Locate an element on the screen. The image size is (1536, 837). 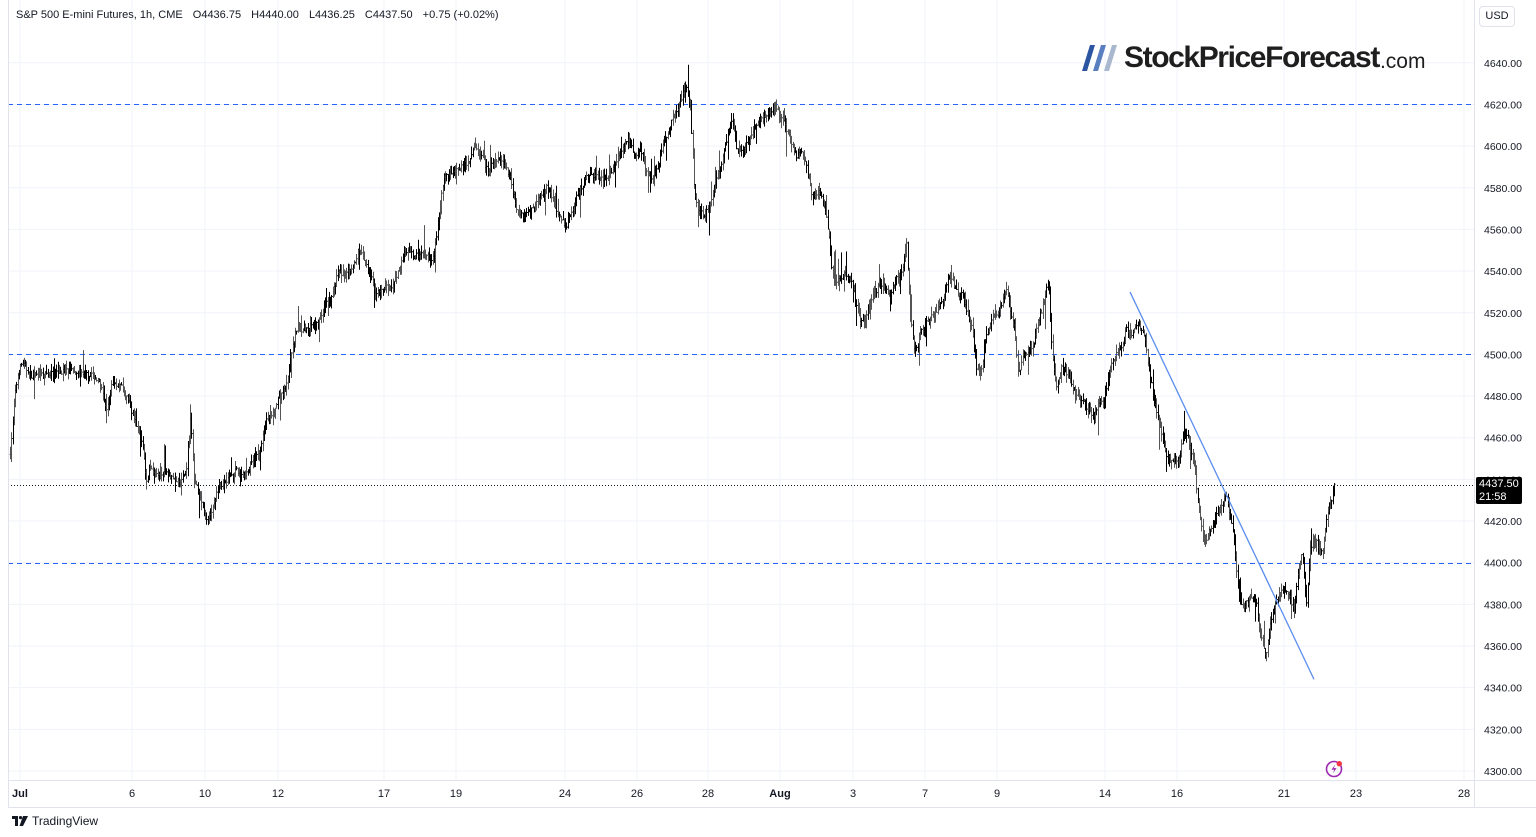
time-tick-label: 7 is located at coordinates (925, 794).